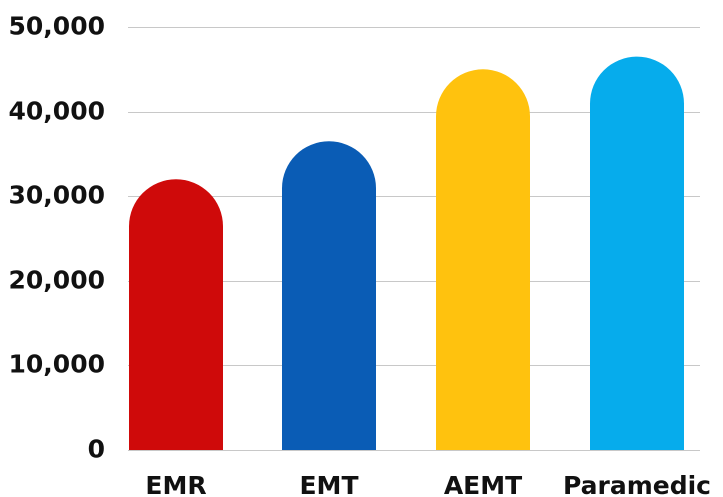 The width and height of the screenshot is (723, 497). I want to click on y-tick-label: 20,000, so click(57, 280).